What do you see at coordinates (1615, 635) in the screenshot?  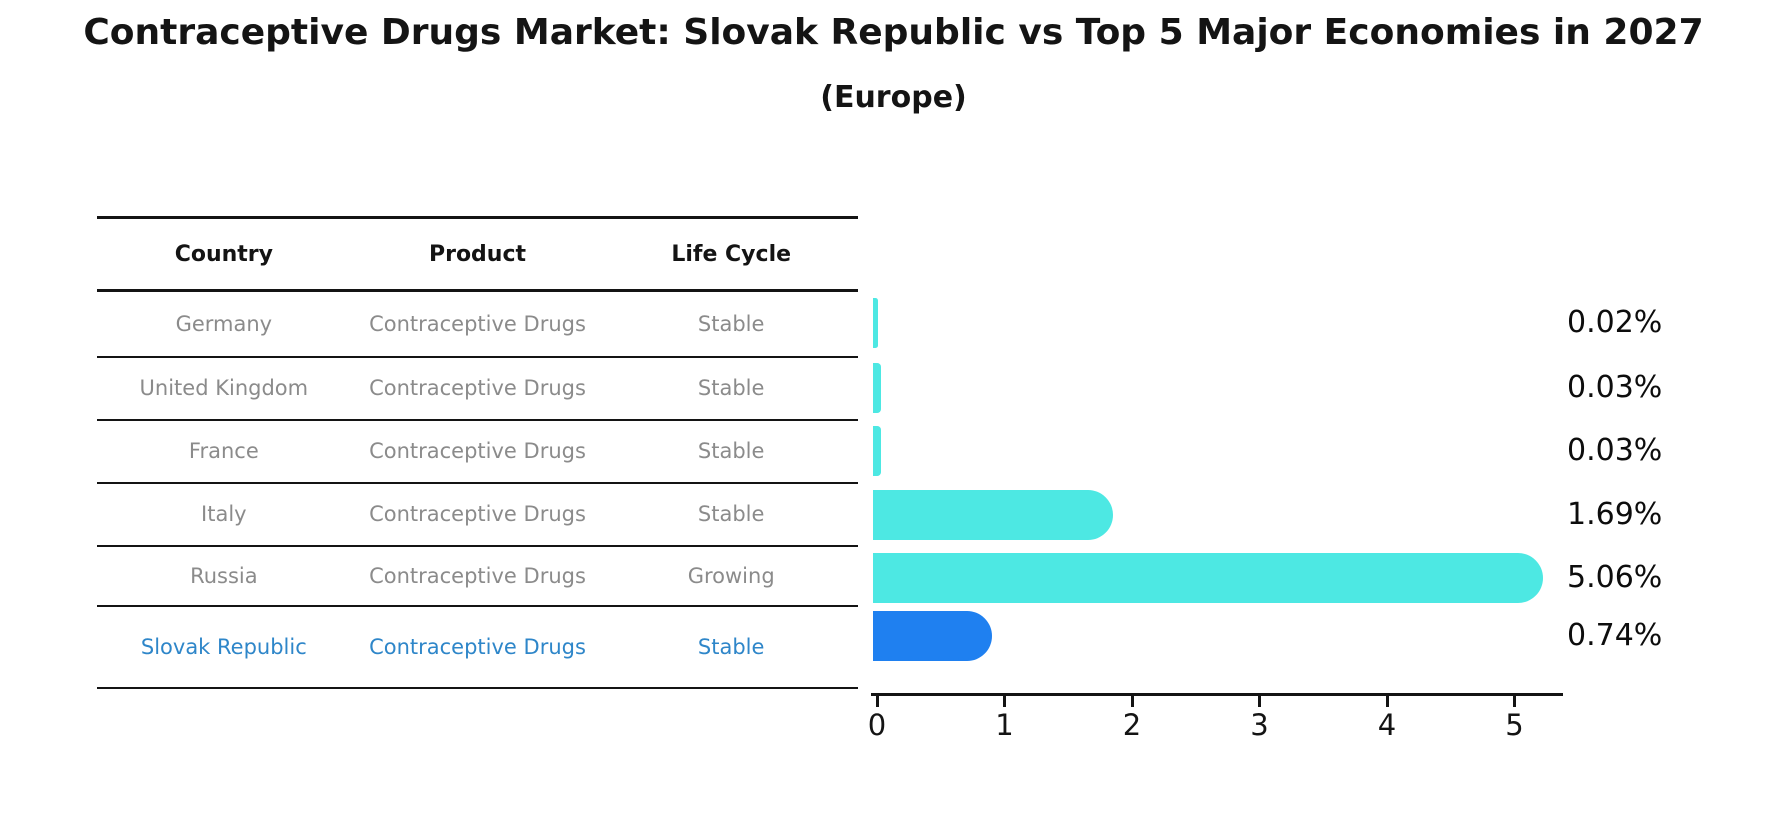 I see `bar-value-label: 0.74%` at bounding box center [1615, 635].